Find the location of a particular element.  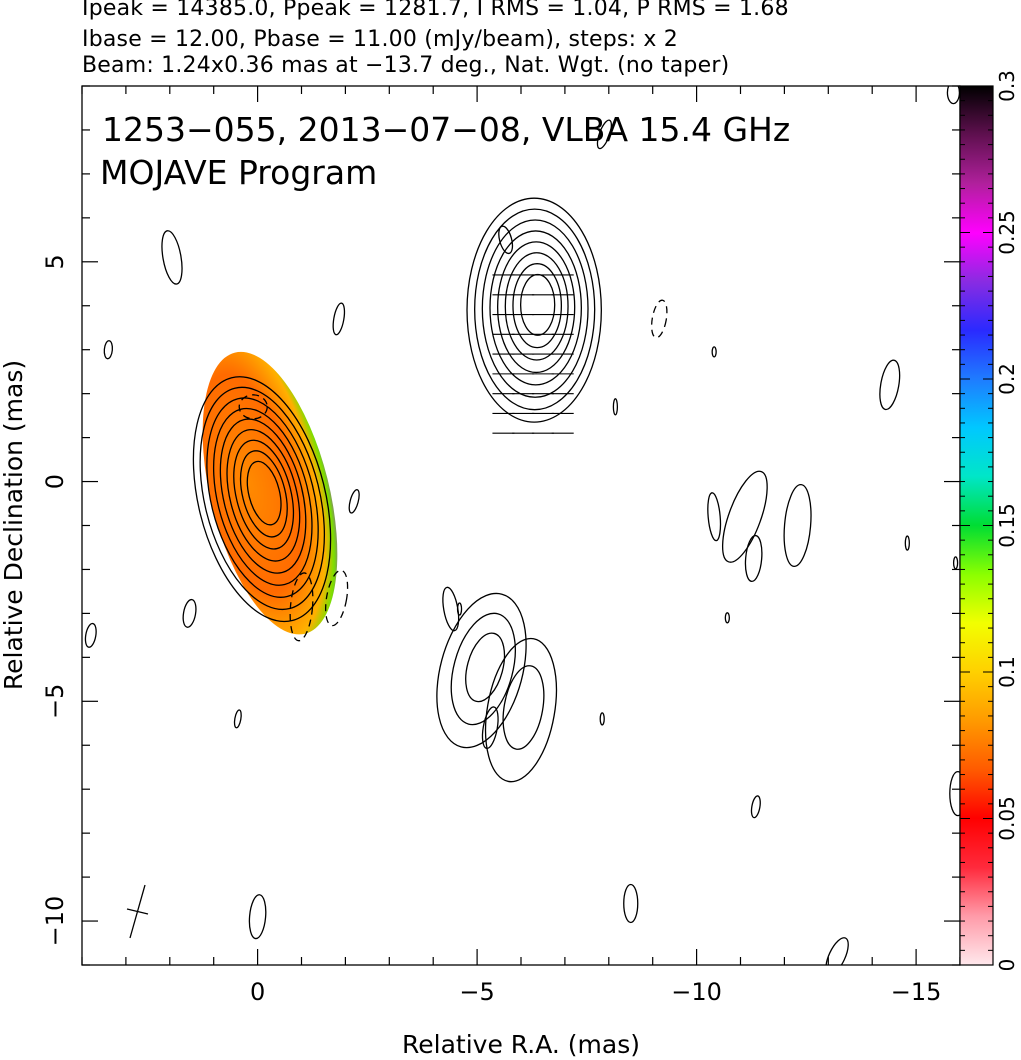

colorbar-tick-label: 0.05 is located at coordinates (1007, 818).